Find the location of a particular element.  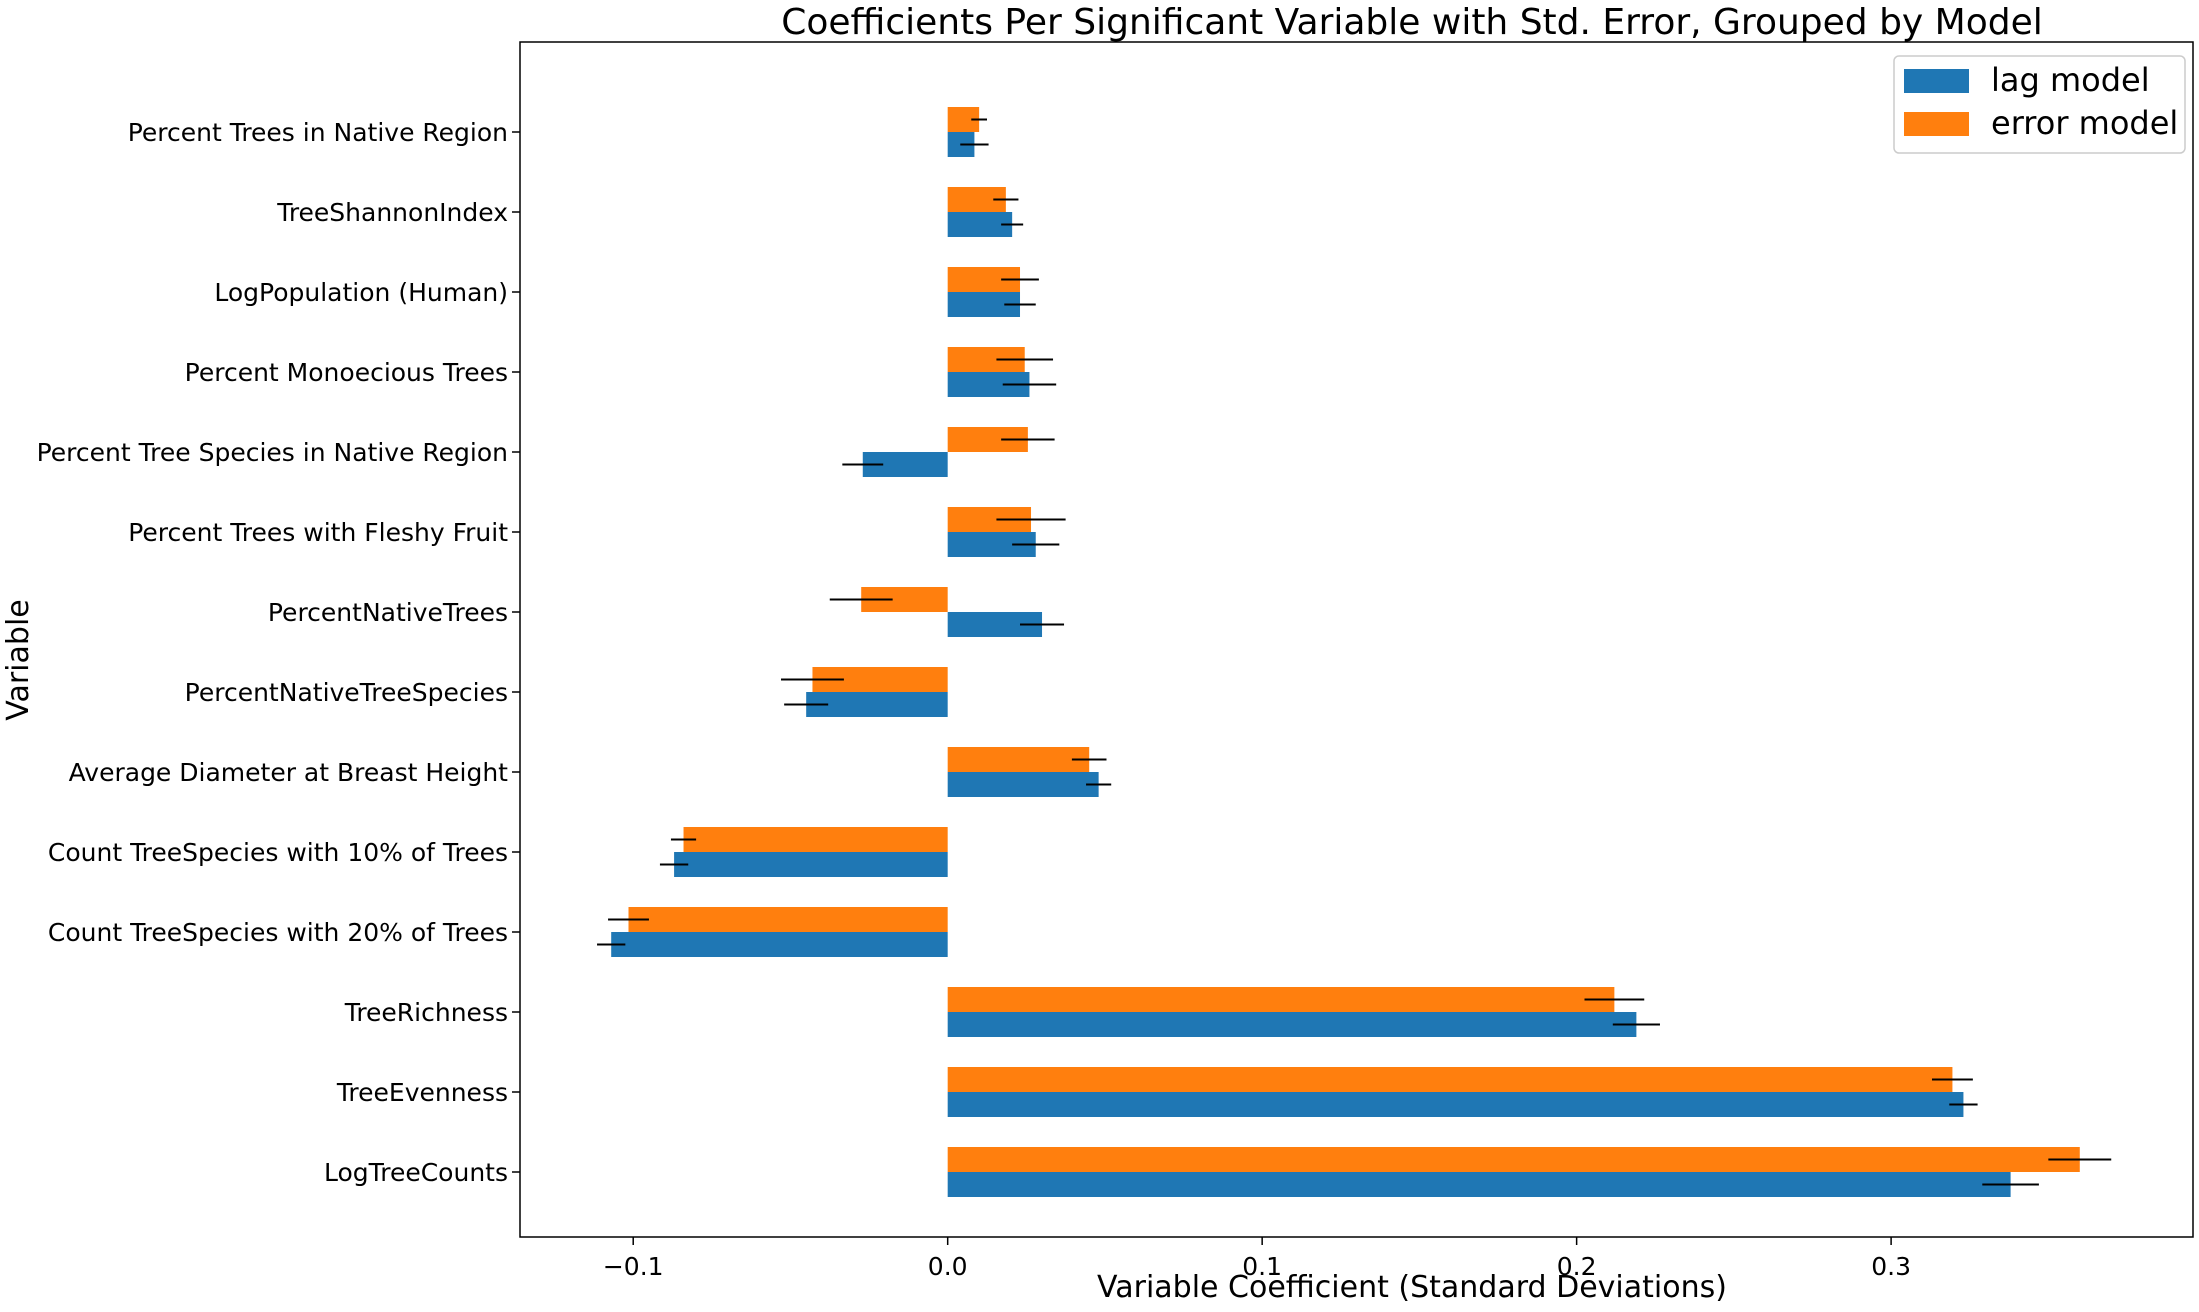

legend-swatch-error is located at coordinates (1936, 124).